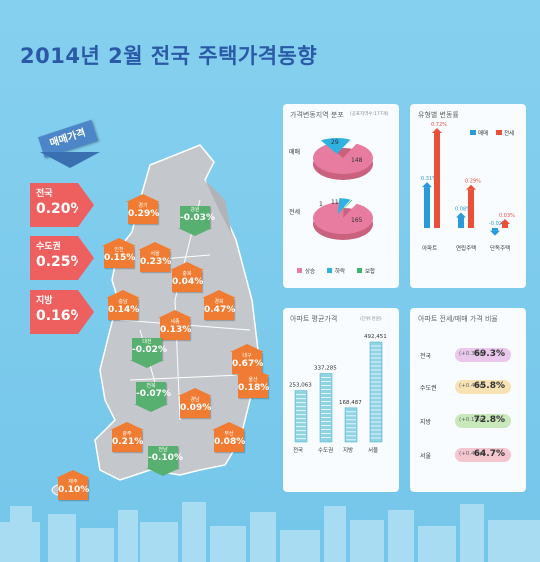  What do you see at coordinates (375, 337) in the screenshot?
I see `price-value: 492,451` at bounding box center [375, 337].